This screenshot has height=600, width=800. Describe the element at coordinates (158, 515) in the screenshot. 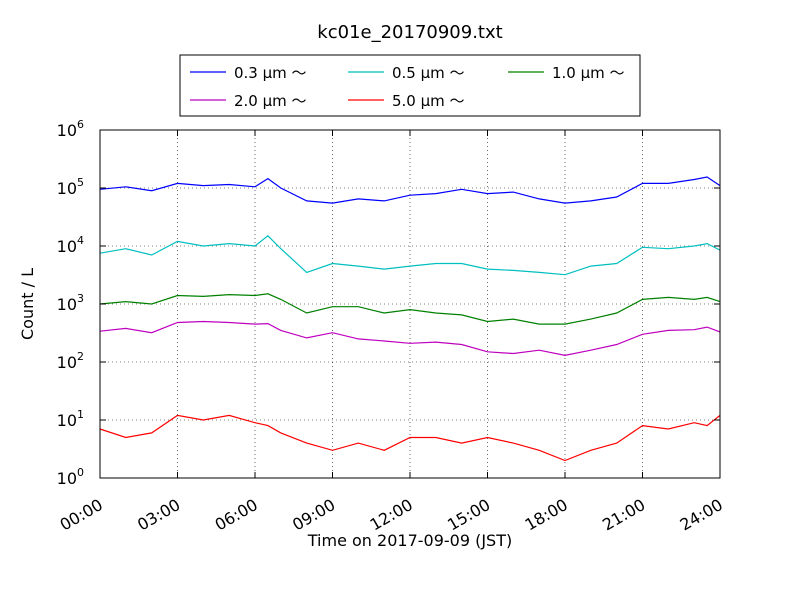

I see `x-tick-label: 03:00` at that location.